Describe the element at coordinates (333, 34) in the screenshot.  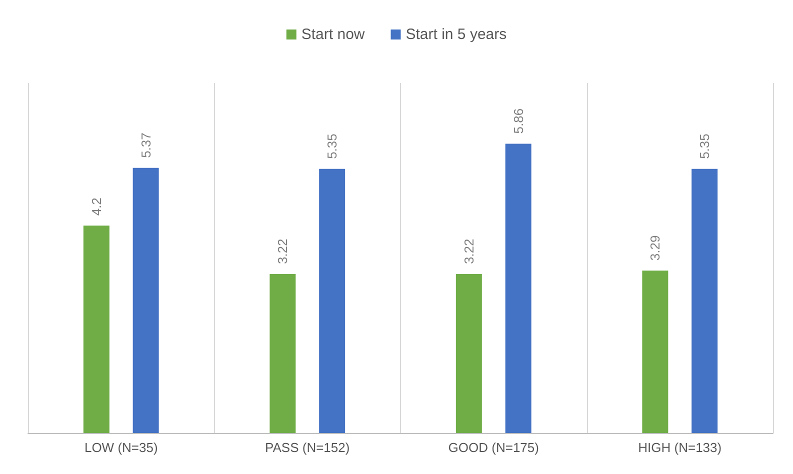
I see `legend-label: Start now` at that location.